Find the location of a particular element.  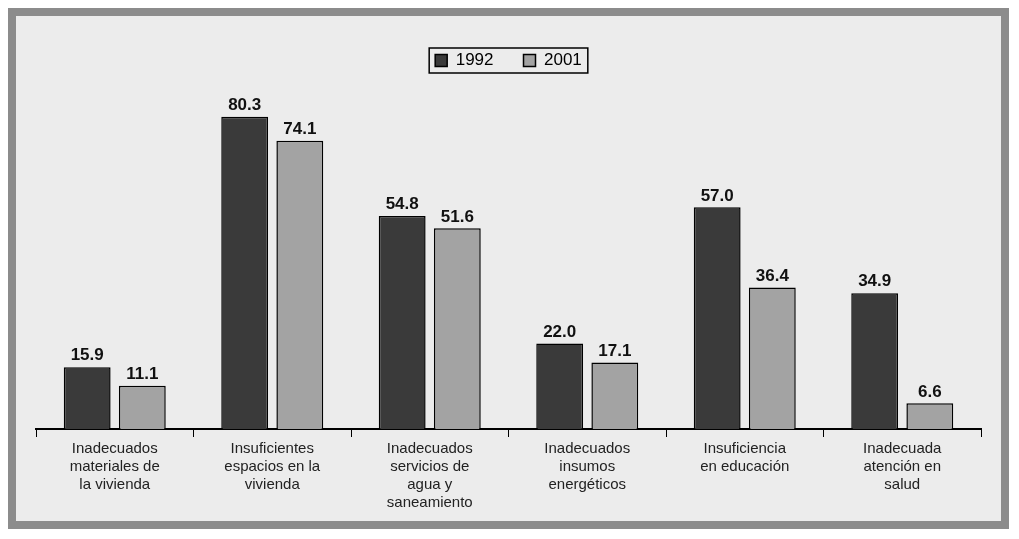

x-tick-label: Inadecuada atención en salud is located at coordinates (903, 466).